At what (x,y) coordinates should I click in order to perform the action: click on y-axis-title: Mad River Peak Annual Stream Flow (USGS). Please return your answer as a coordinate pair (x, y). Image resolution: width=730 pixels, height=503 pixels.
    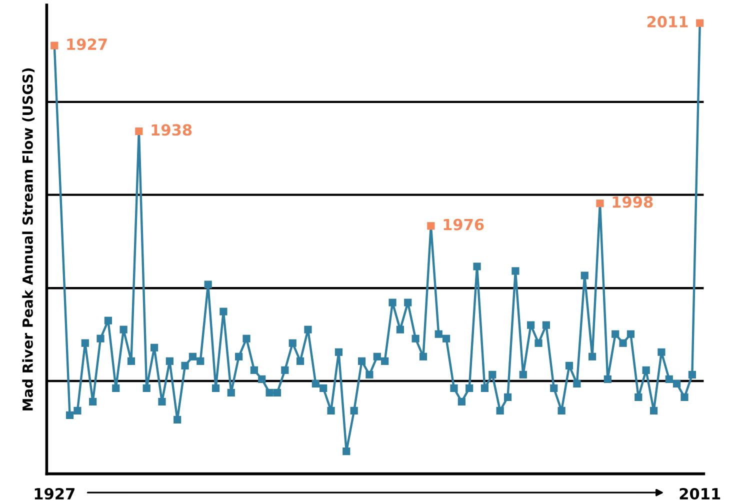
    Looking at the image, I should click on (28, 239).